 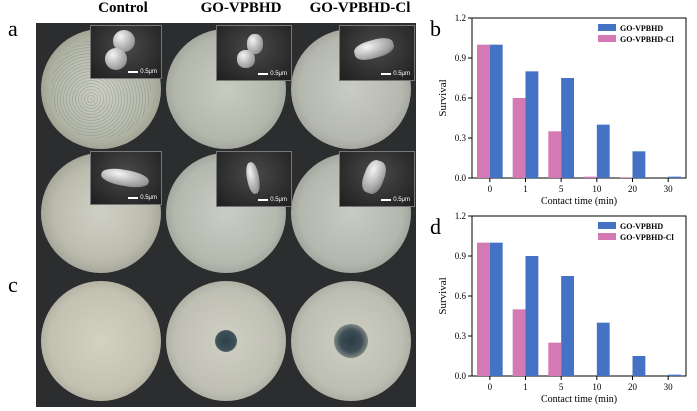 I want to click on panel-label-d: d, so click(x=435, y=226).